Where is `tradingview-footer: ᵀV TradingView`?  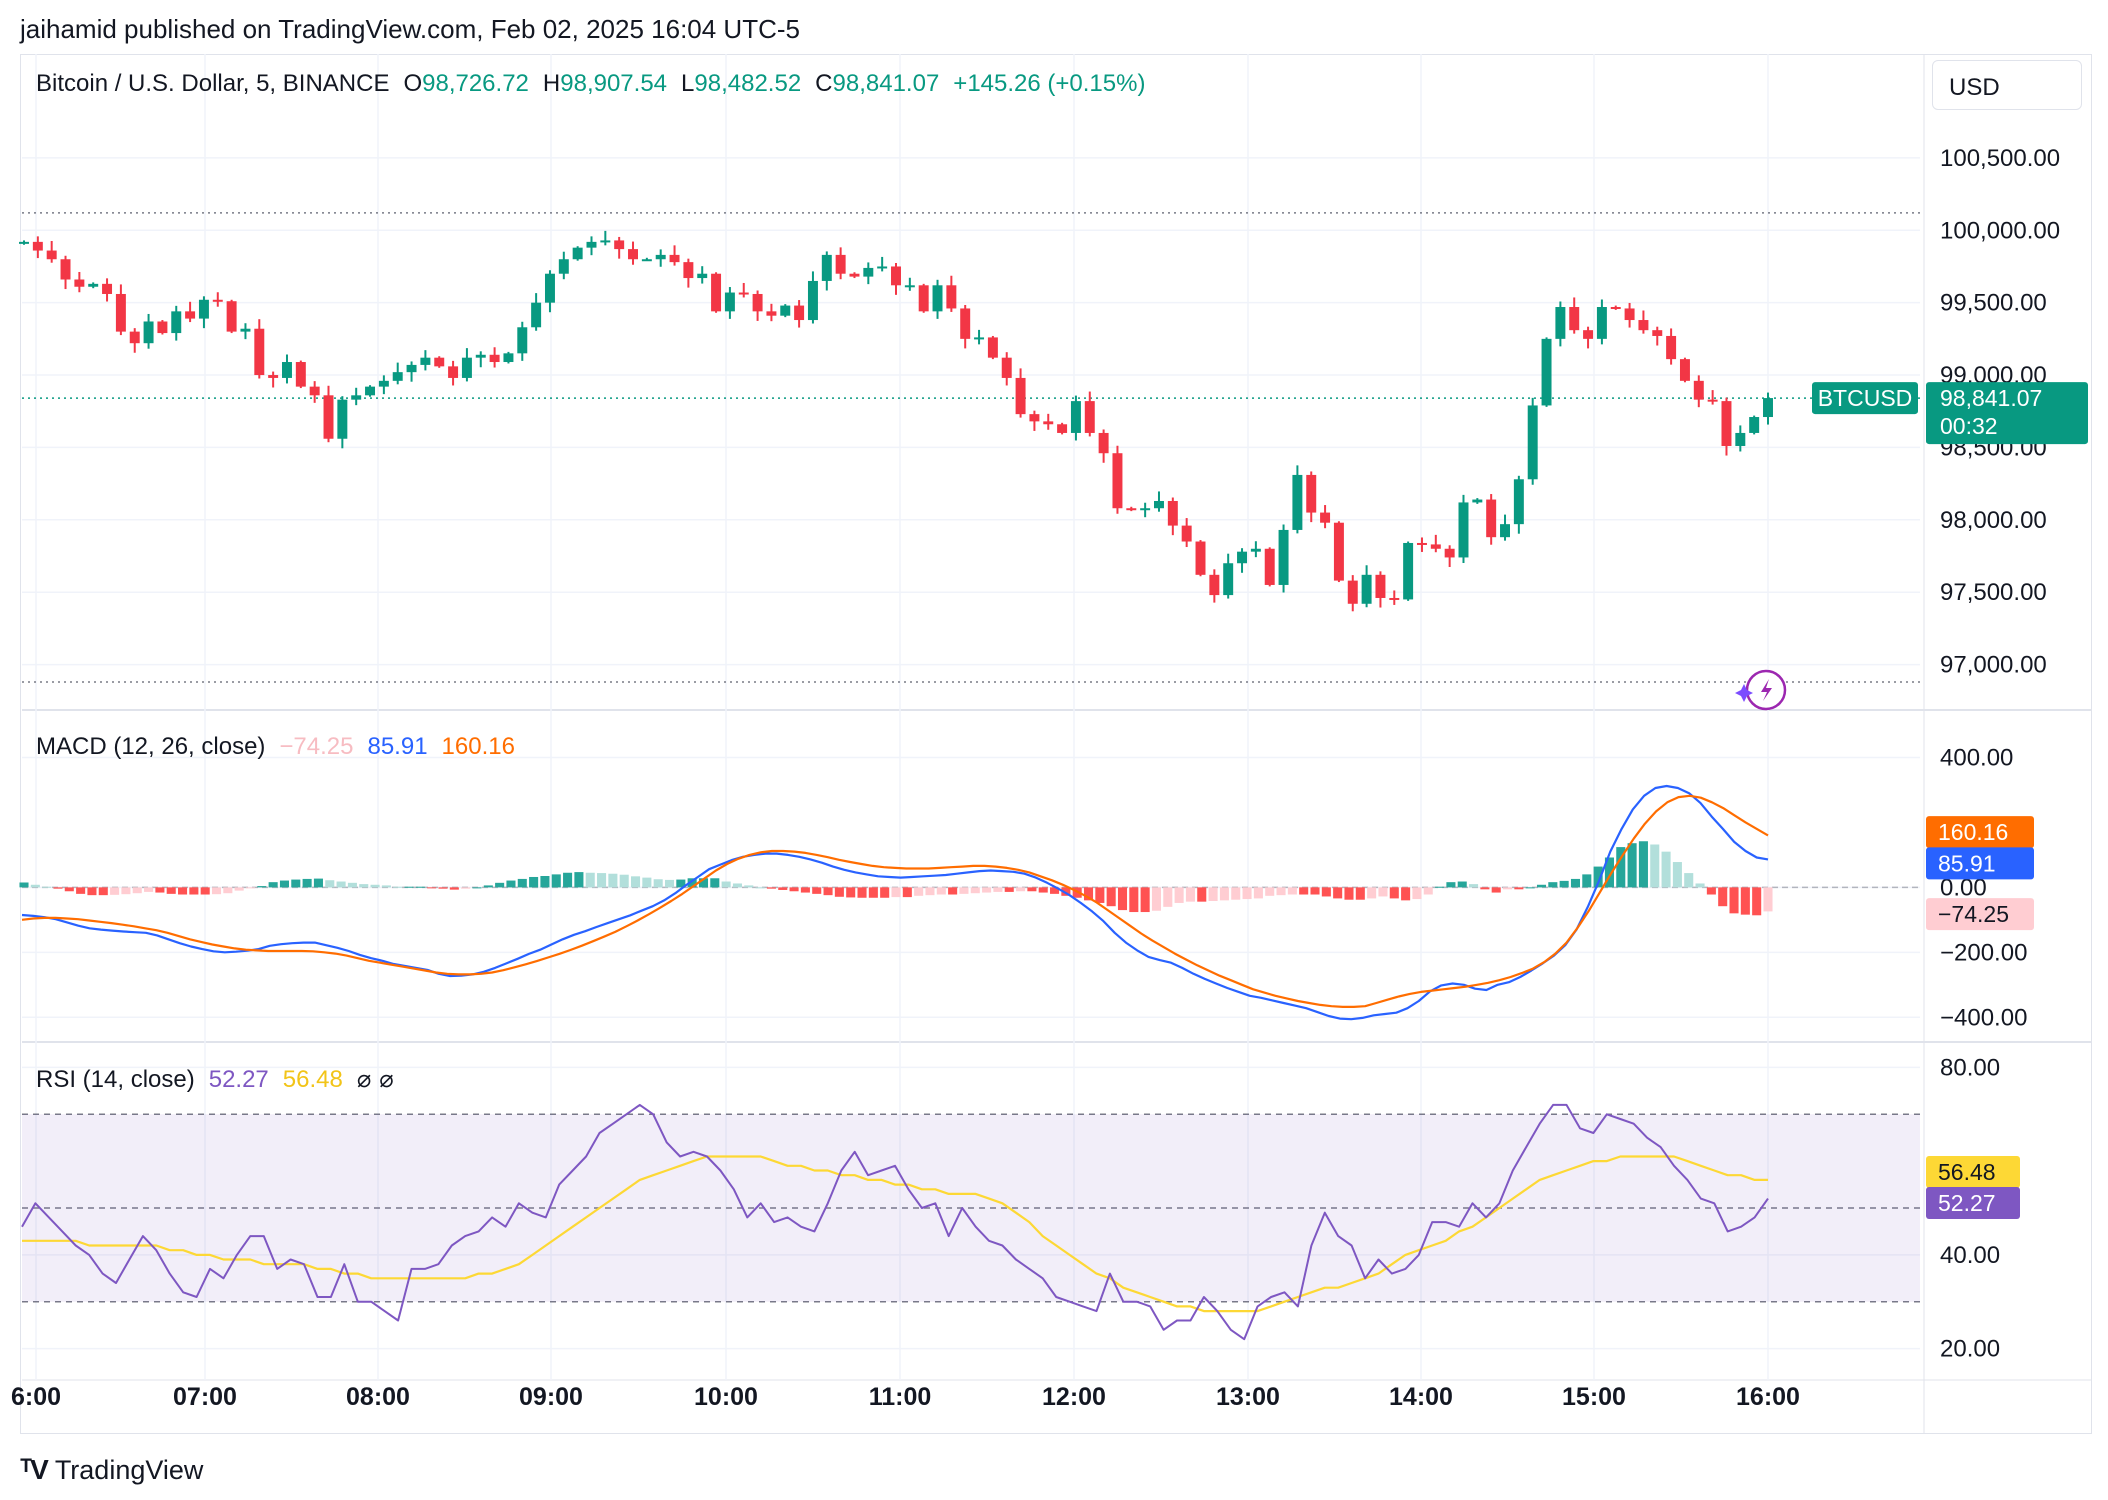
tradingview-footer: ᵀV TradingView is located at coordinates (111, 1470).